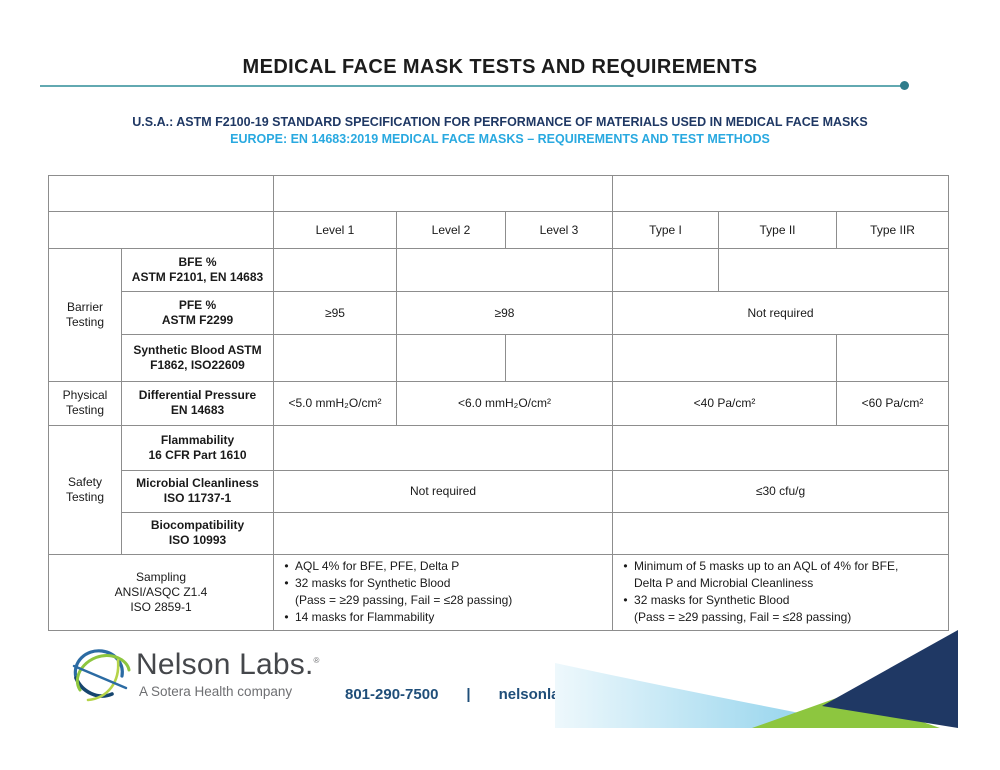  What do you see at coordinates (335, 230) in the screenshot?
I see `col-level-1: Level 1` at bounding box center [335, 230].